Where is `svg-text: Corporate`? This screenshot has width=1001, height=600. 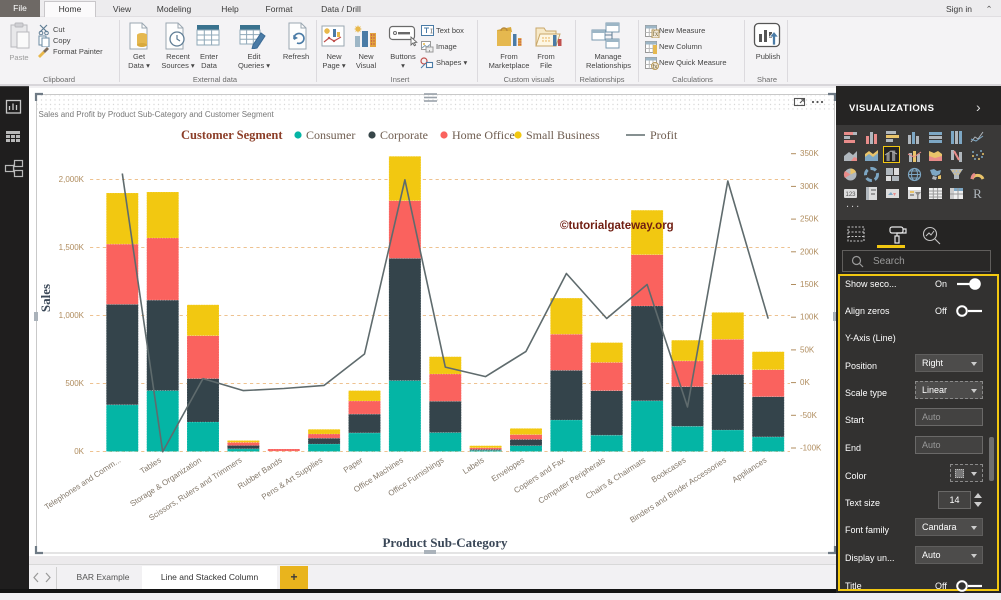
svg-text: Corporate is located at coordinates (404, 135).